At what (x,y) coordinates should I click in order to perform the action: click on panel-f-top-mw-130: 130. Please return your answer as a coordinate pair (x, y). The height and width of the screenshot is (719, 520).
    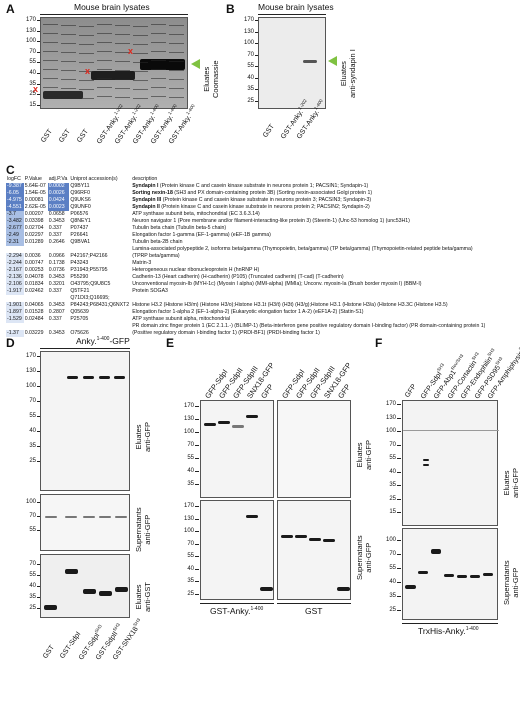
    Looking at the image, I should click on (390, 417).